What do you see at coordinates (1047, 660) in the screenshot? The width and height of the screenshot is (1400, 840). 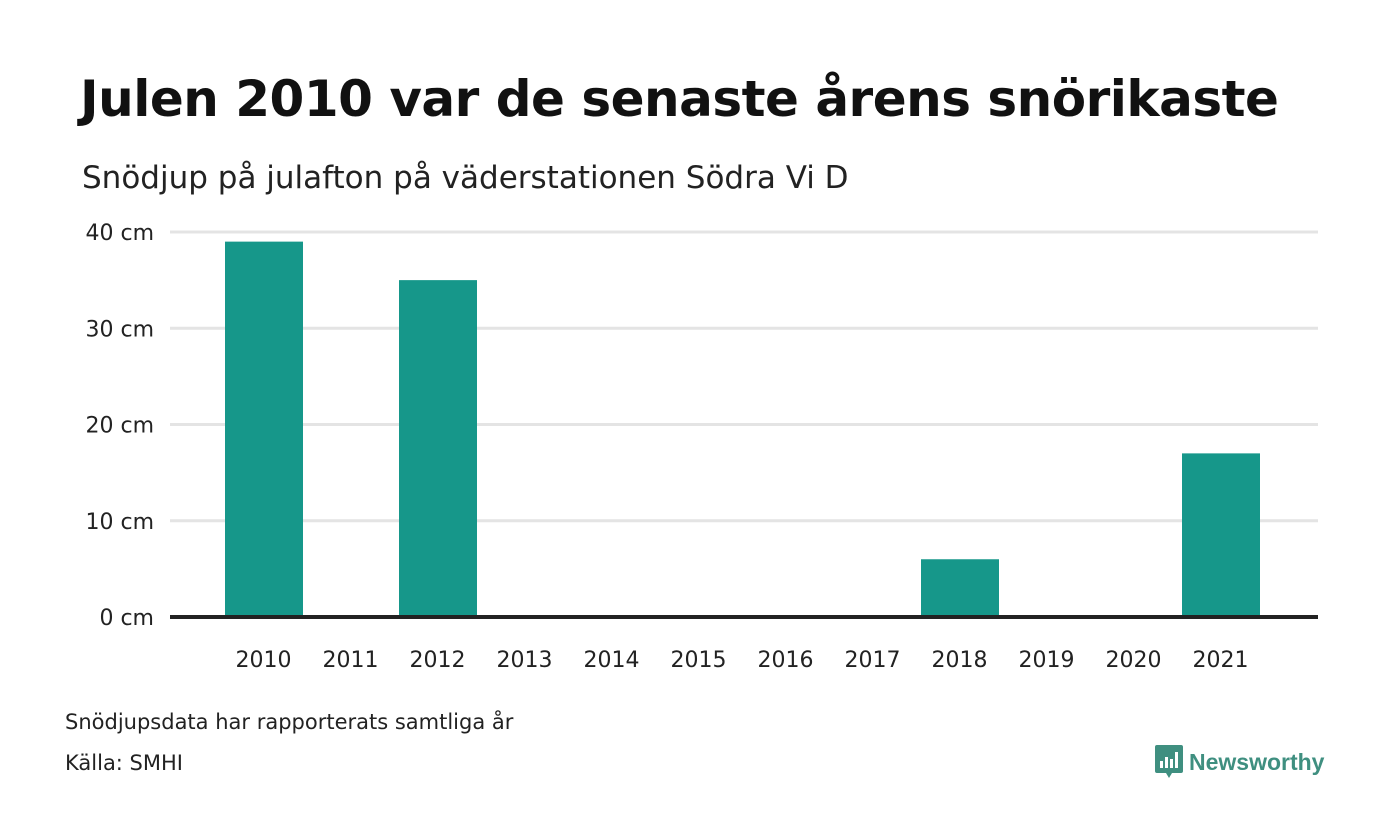 I see `x-tick-label: 2019` at bounding box center [1047, 660].